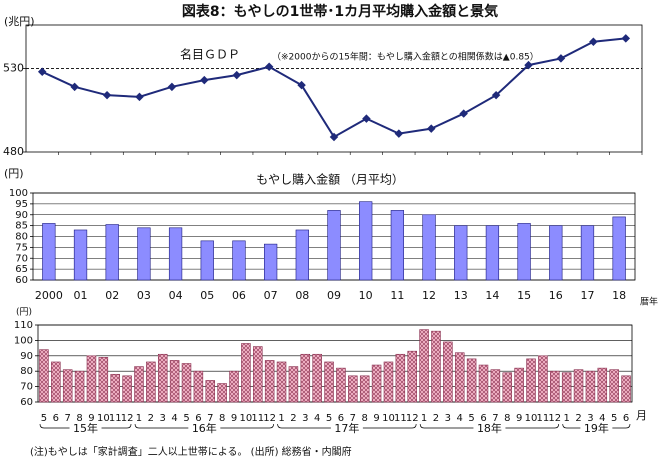  I want to click on chart-title: もやし購入金額 （月平均）, so click(330, 179).